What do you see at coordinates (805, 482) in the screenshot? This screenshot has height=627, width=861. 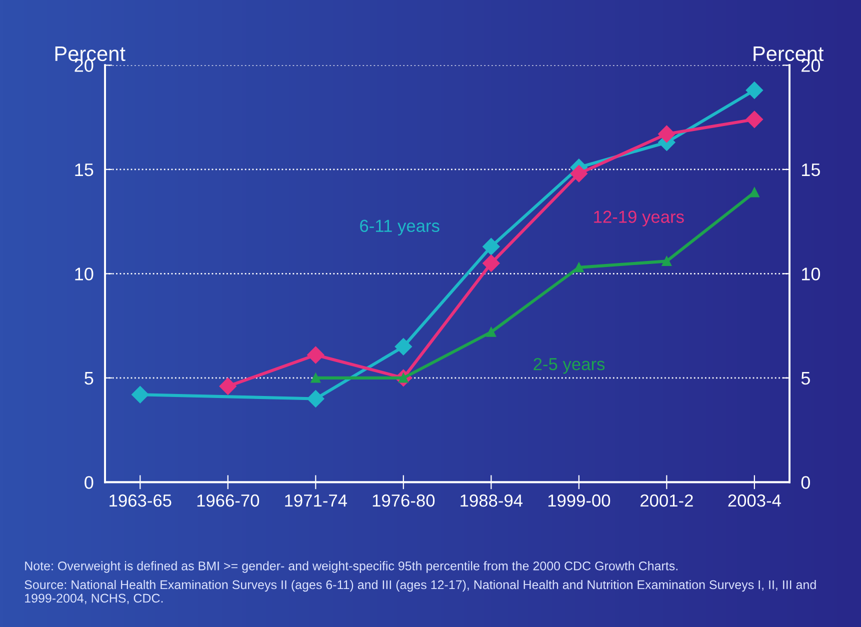 I see `y2-tick-label: 0` at bounding box center [805, 482].